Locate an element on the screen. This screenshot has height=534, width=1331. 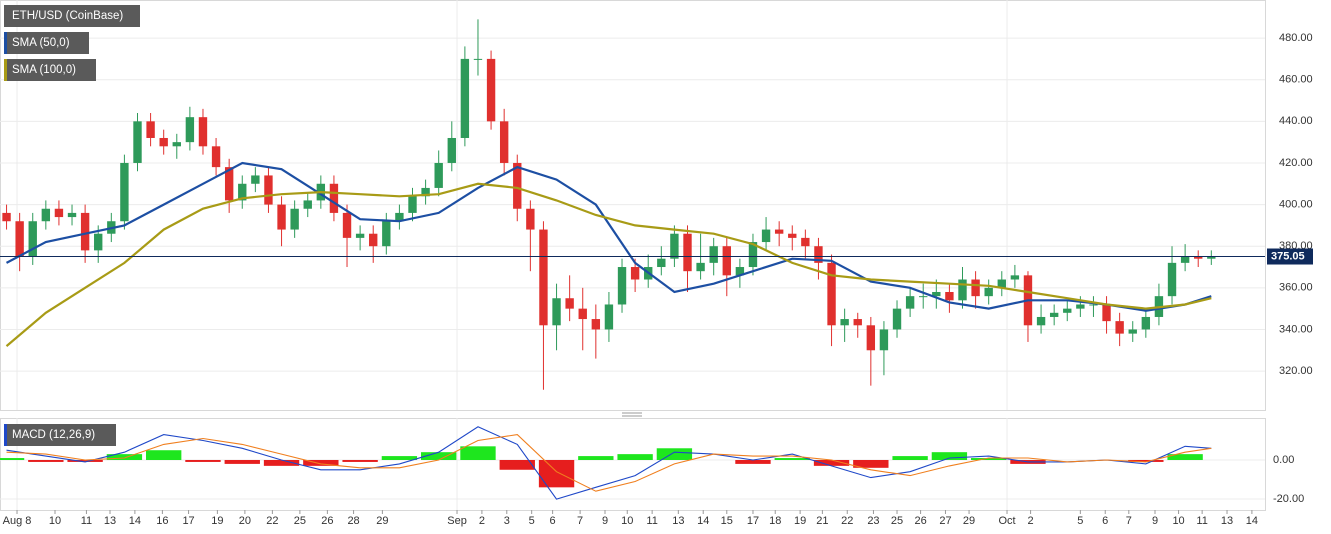
legend-entry: SMA (50,0) is located at coordinates (46, 43).